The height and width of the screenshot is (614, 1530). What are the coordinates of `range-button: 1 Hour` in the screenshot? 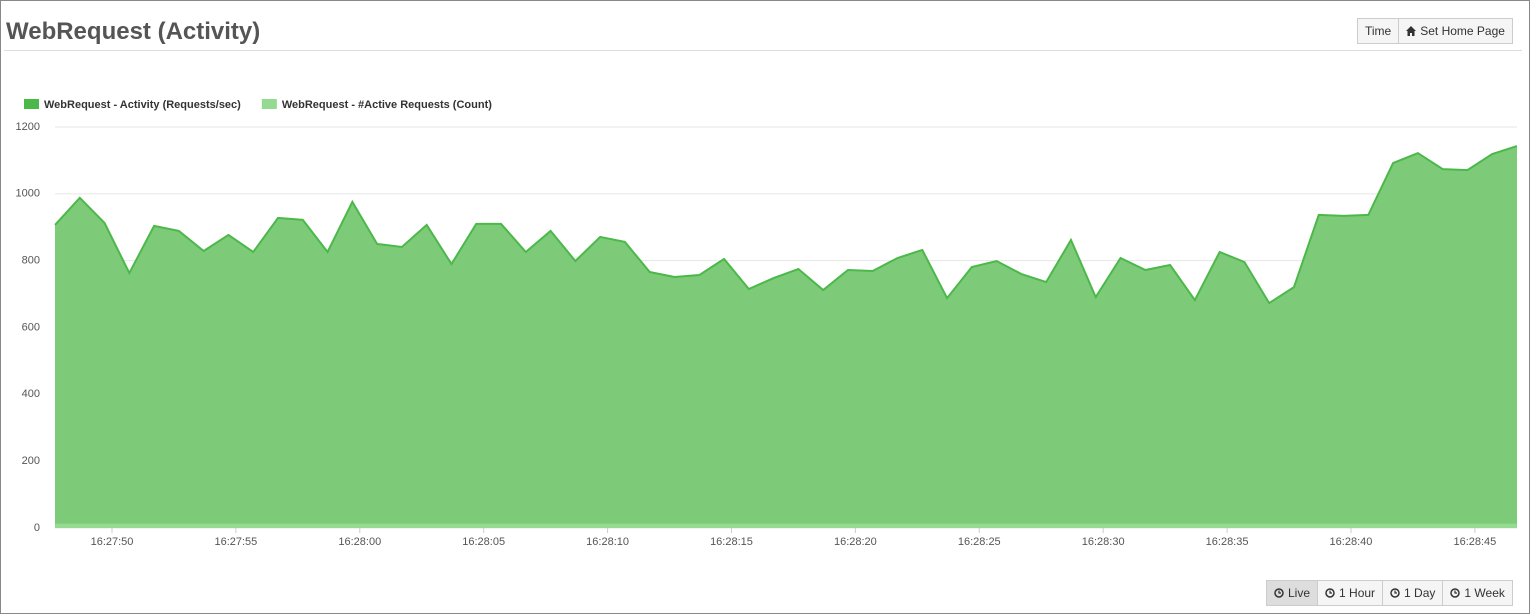 It's located at (1350, 593).